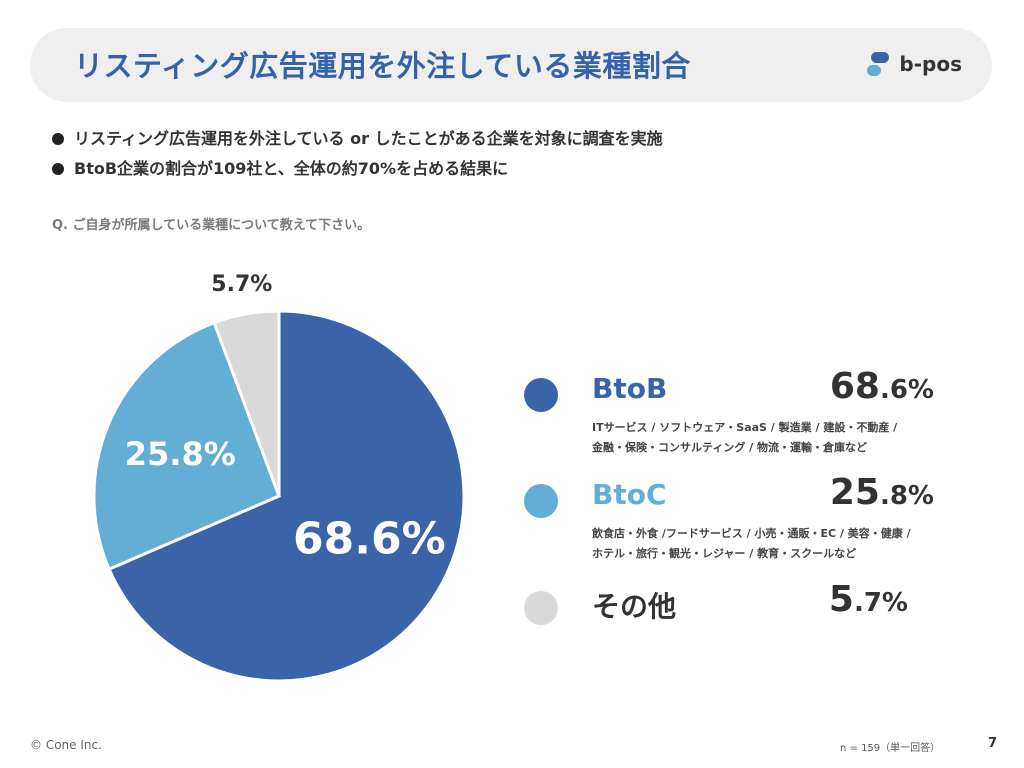 The width and height of the screenshot is (1024, 768). What do you see at coordinates (180, 454) in the screenshot?
I see `pie-label-btoc: 25.8%` at bounding box center [180, 454].